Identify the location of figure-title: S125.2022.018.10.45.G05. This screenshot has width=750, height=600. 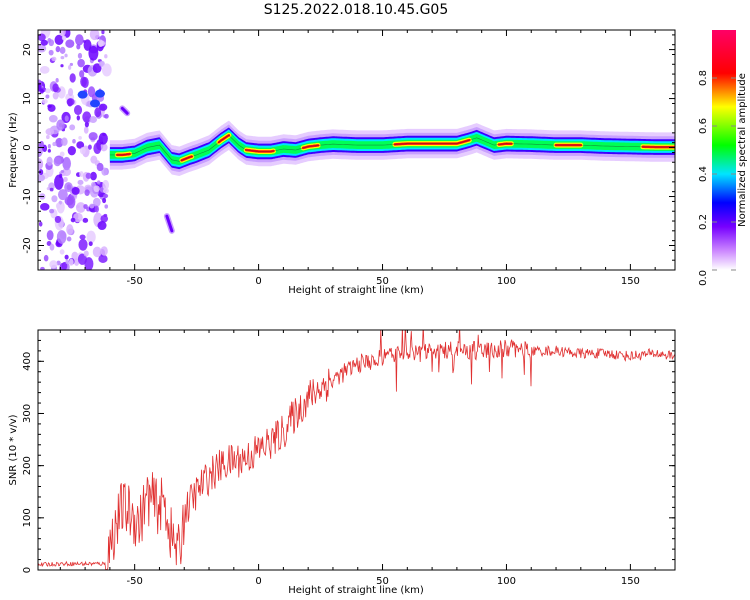
(356, 10).